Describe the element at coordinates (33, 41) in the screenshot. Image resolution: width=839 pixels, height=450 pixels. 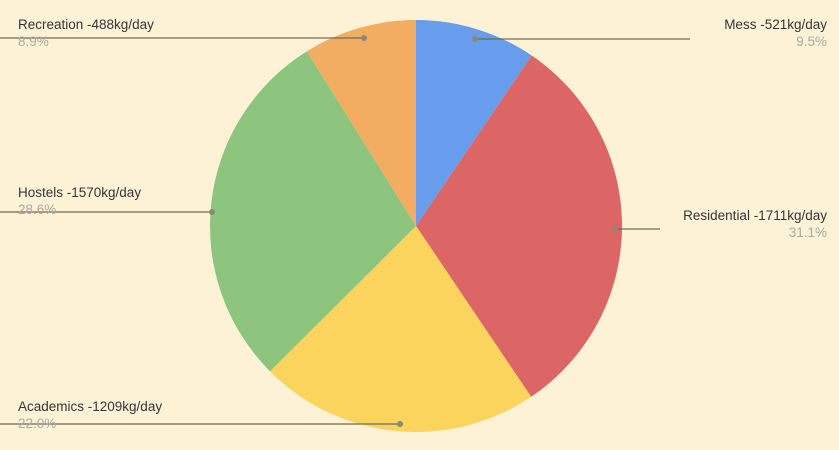
I see `slice-label-recreation-percent: 8.9%` at that location.